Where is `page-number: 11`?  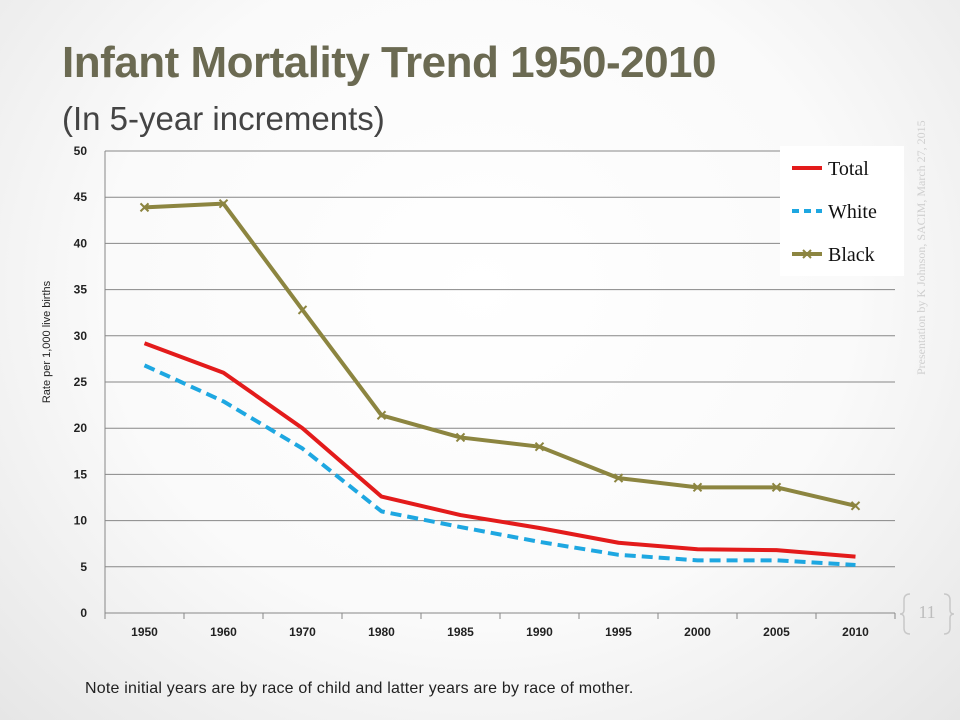 page-number: 11 is located at coordinates (927, 612).